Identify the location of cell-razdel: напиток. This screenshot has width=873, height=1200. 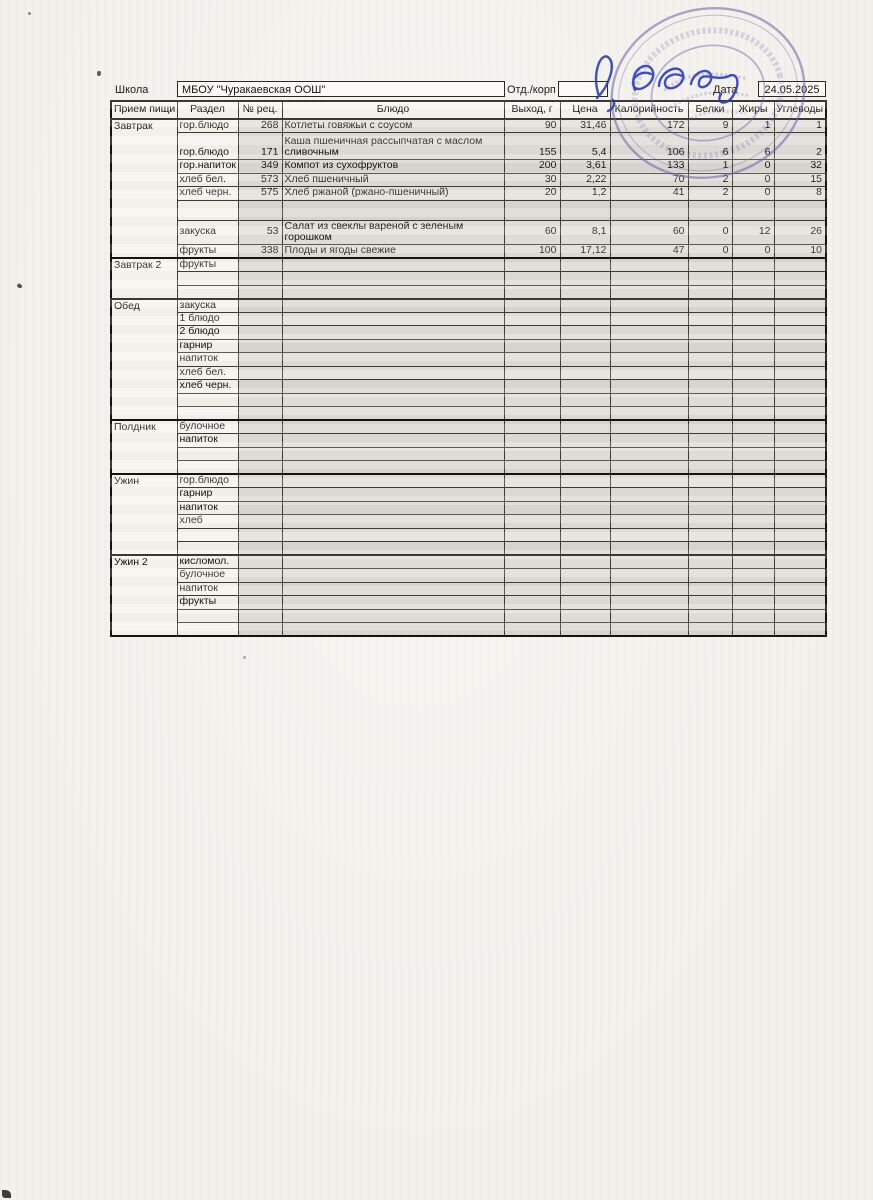
(207, 359).